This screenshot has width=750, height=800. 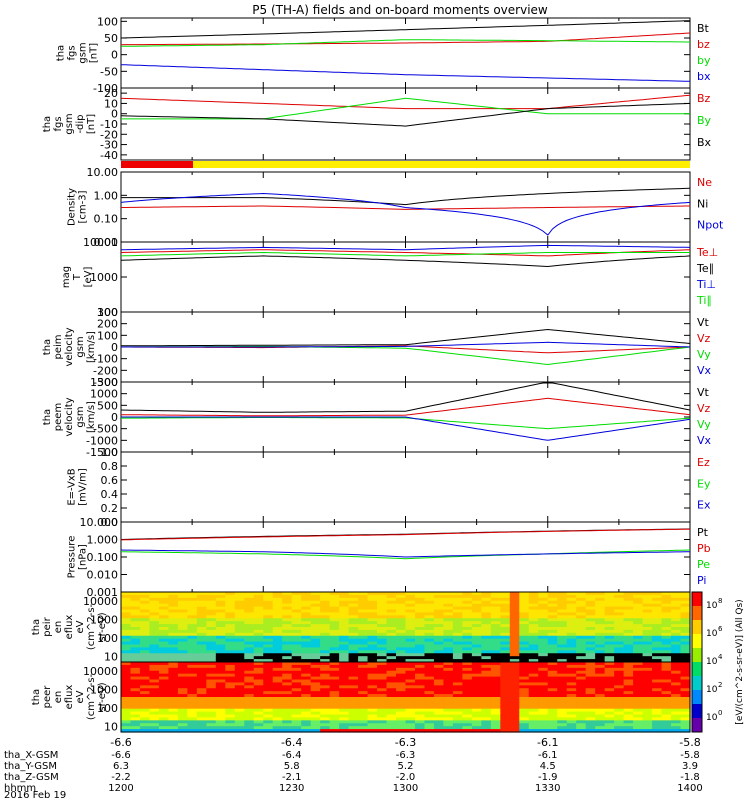 What do you see at coordinates (704, 370) in the screenshot?
I see `legend-entry: Vx` at bounding box center [704, 370].